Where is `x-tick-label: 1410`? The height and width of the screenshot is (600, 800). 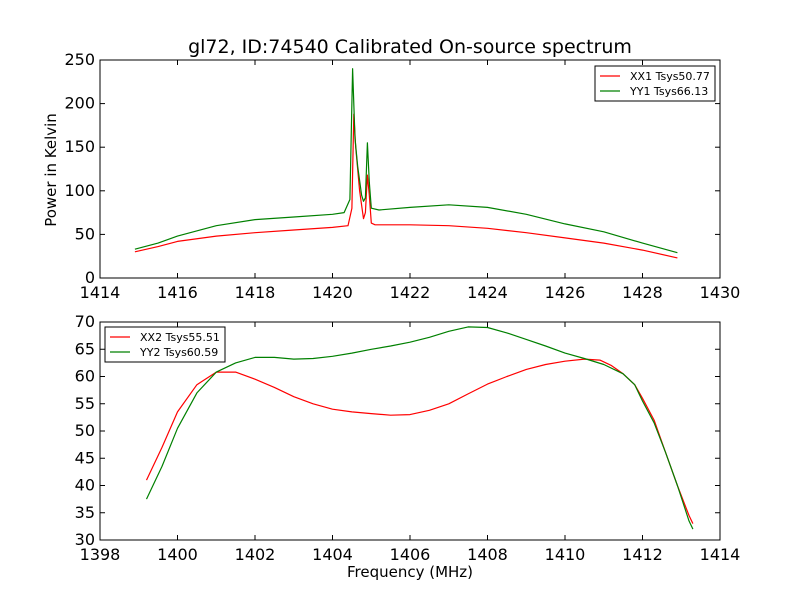 x-tick-label: 1410 is located at coordinates (565, 554).